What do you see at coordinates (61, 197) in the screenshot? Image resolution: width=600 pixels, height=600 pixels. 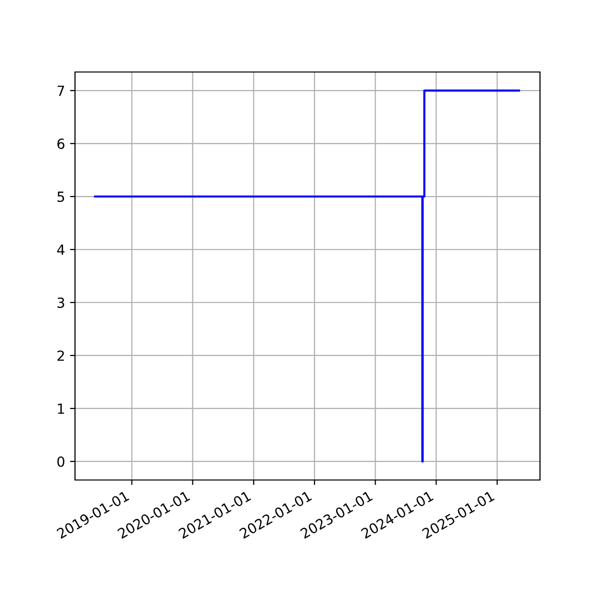 I see `y-tick-label: 5` at bounding box center [61, 197].